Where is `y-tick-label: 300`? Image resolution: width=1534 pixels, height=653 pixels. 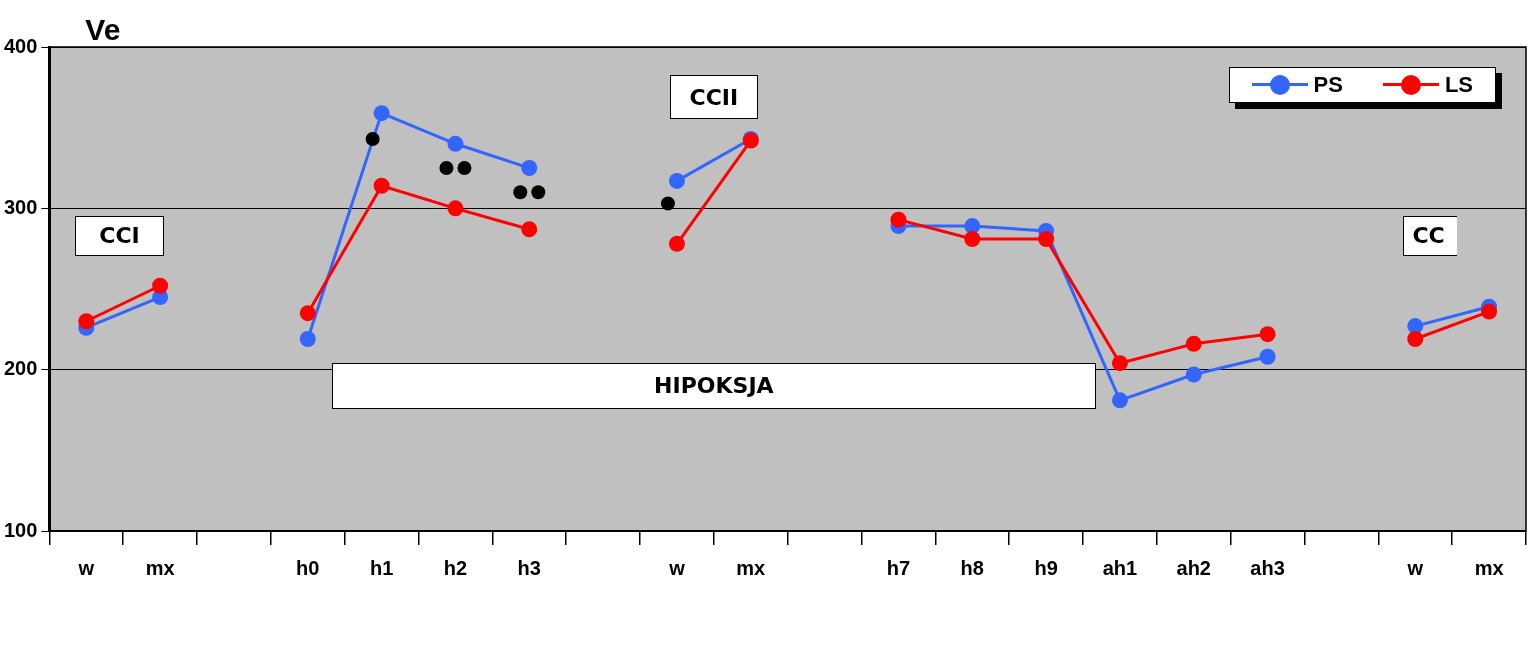 y-tick-label: 300 is located at coordinates (20, 206).